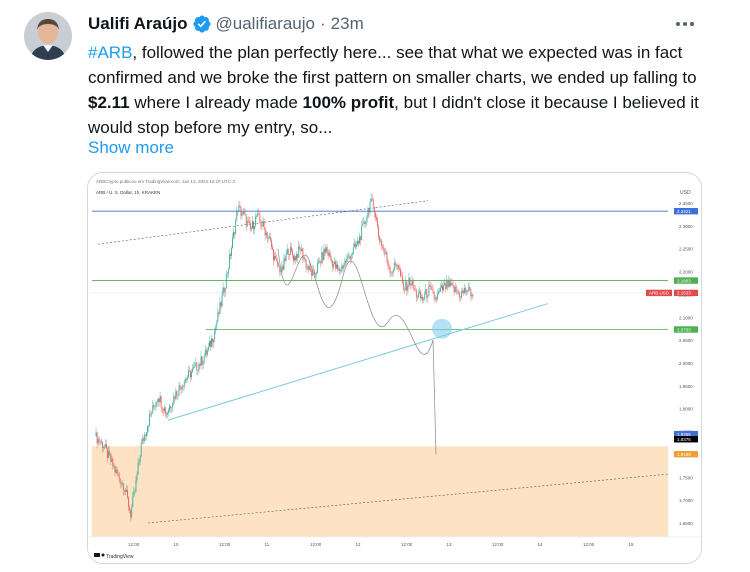  What do you see at coordinates (684, 329) in the screenshot?
I see `price-tag-label: 2.0733` at bounding box center [684, 329].